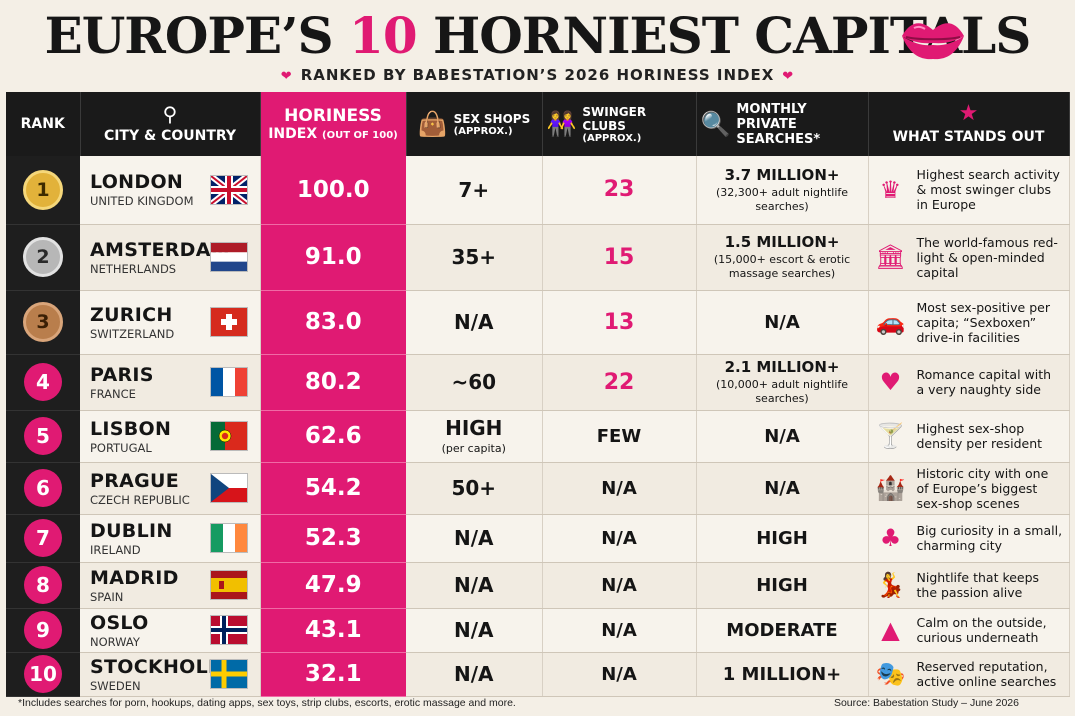 The width and height of the screenshot is (1075, 716). What do you see at coordinates (890, 257) in the screenshot?
I see `building-icon: 🏛` at bounding box center [890, 257].